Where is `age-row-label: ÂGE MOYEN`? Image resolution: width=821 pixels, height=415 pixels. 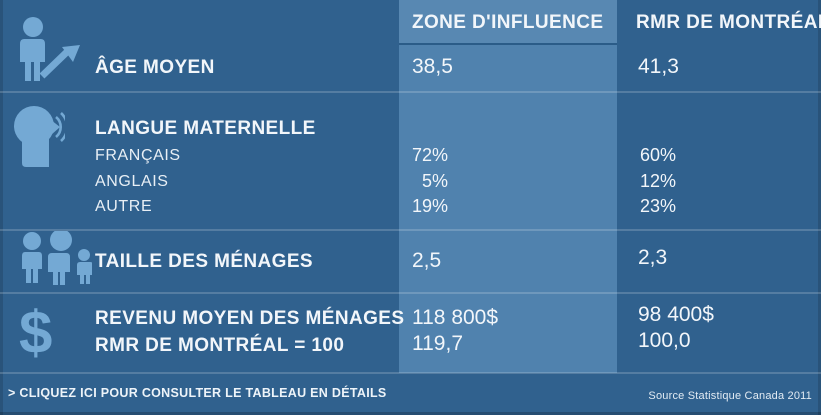 age-row-label: ÂGE MOYEN is located at coordinates (155, 67).